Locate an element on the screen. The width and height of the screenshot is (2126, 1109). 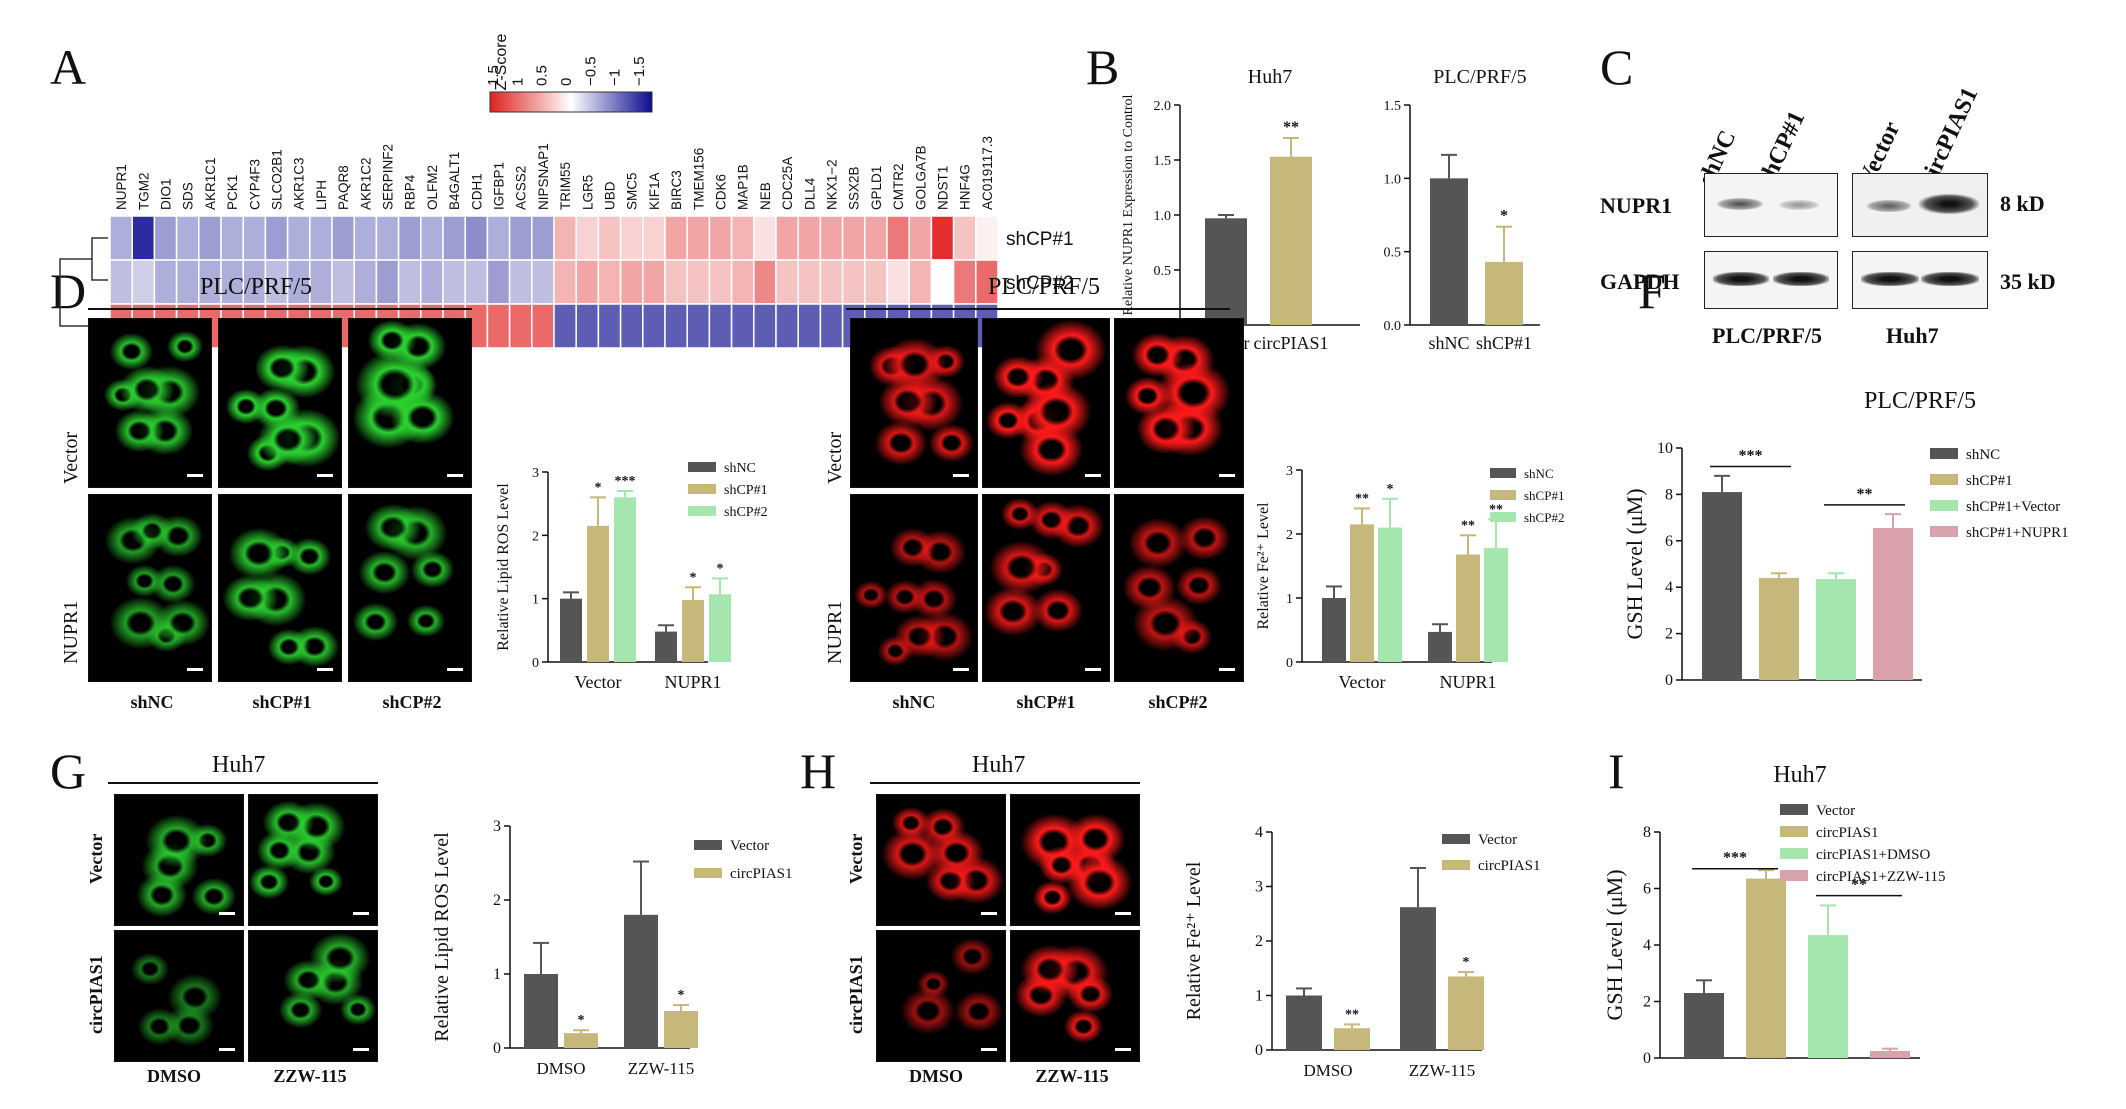
gene-label: LGR5 is located at coordinates (587, 192).